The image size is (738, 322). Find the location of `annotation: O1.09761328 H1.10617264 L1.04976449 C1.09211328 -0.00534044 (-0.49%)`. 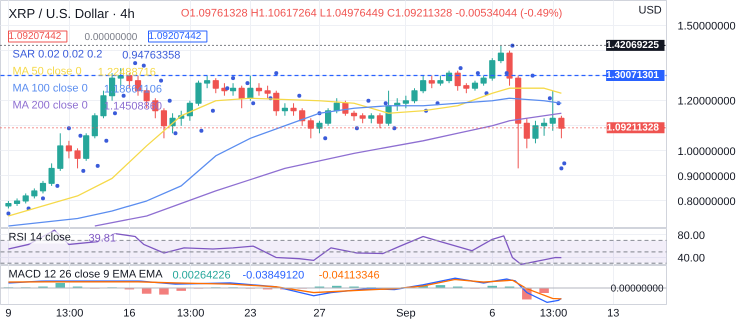

annotation: O1.09761328 H1.10617264 L1.04976449 C1.09211328 -0.00534044 (-0.49%) is located at coordinates (371, 14).